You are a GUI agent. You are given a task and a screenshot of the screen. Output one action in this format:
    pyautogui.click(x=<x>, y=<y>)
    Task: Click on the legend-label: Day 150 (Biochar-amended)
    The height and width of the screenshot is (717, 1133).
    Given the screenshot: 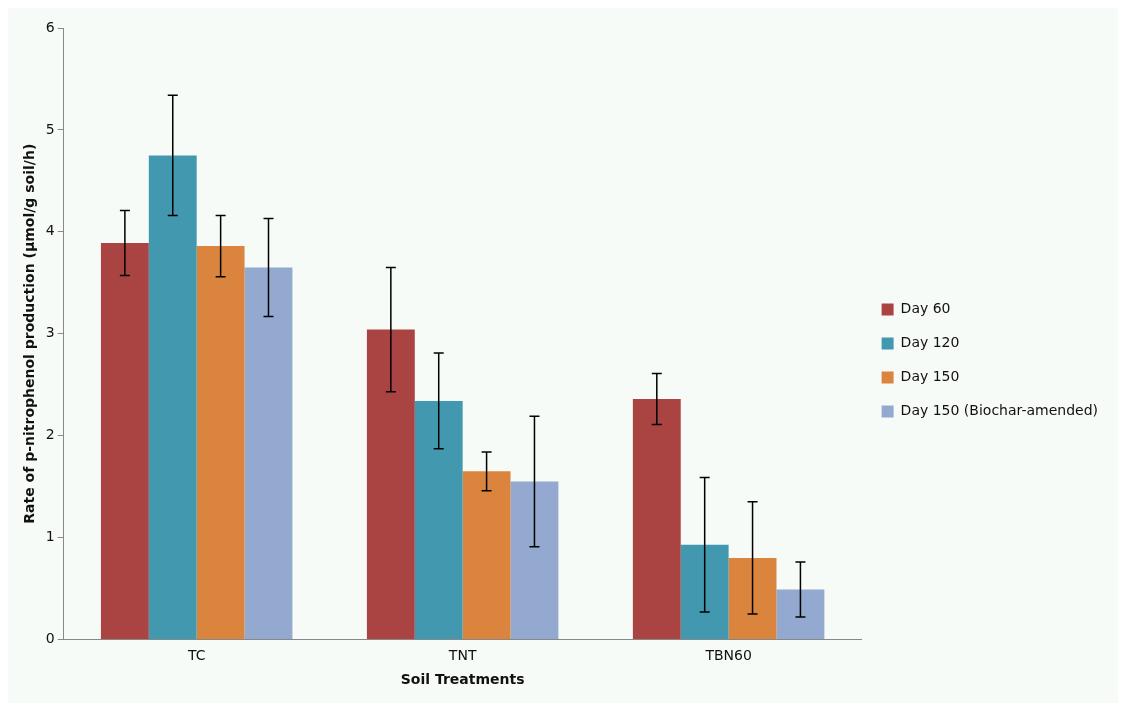 What is the action you would take?
    pyautogui.click(x=999, y=410)
    